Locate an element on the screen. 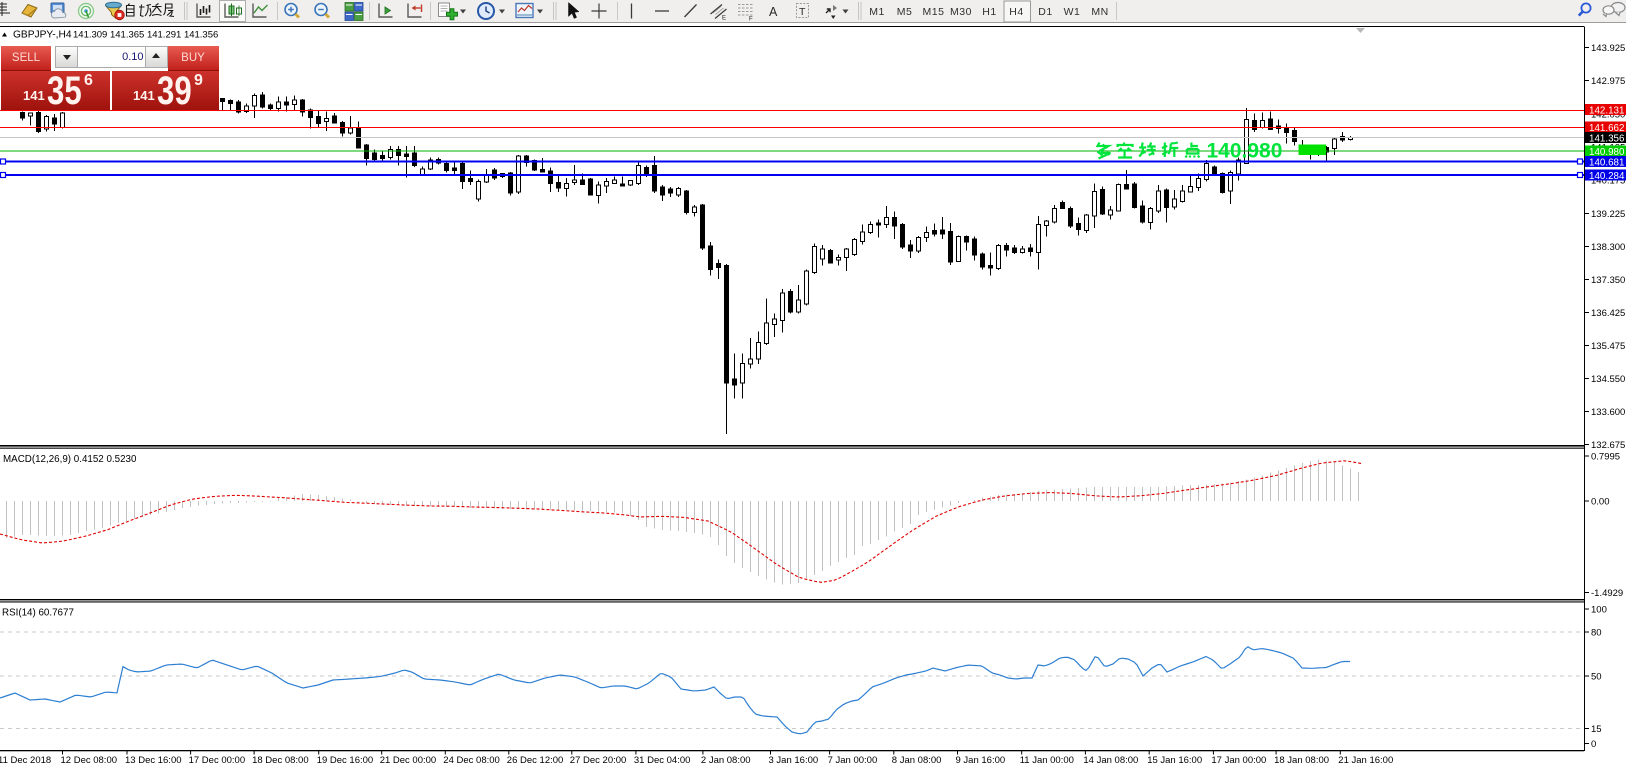  svg-text: 7 Jan 00:00 is located at coordinates (853, 760).